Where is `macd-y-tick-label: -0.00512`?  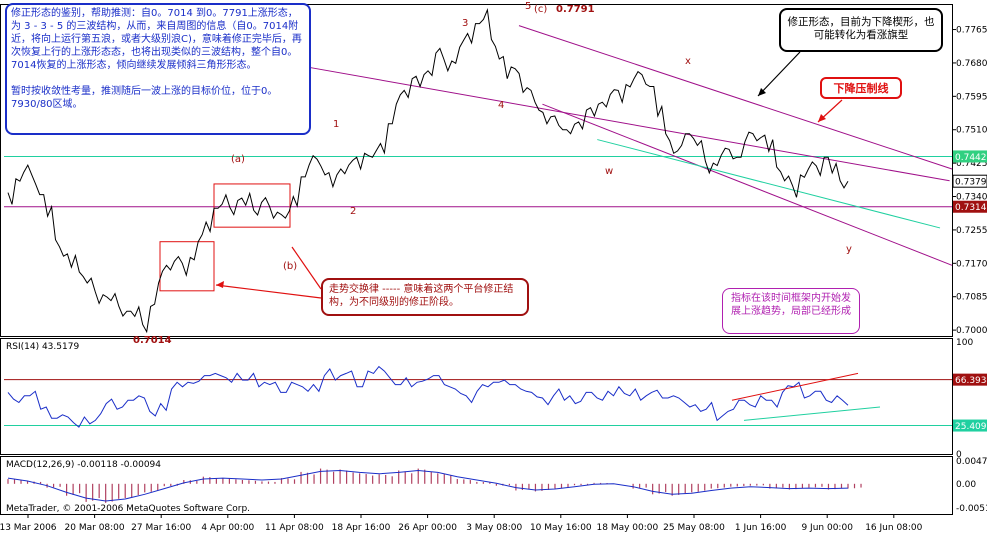
macd-y-tick-label: -0.00512 is located at coordinates (971, 509).